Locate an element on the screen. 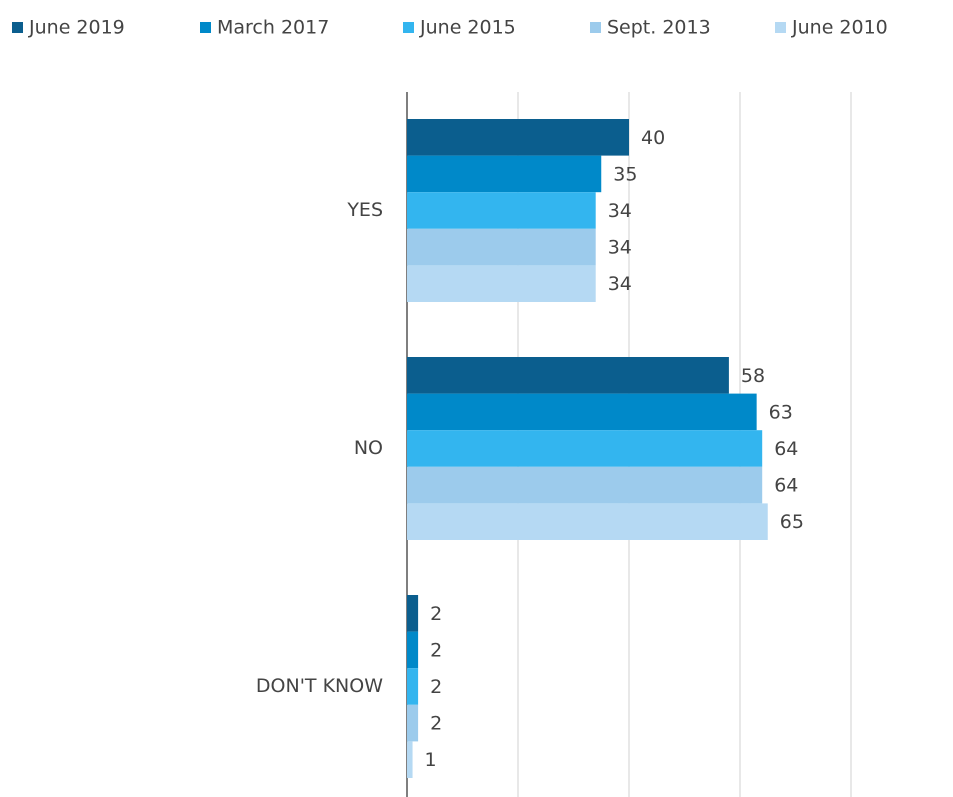 The height and width of the screenshot is (797, 953). legend-label: June 2015 is located at coordinates (467, 28).